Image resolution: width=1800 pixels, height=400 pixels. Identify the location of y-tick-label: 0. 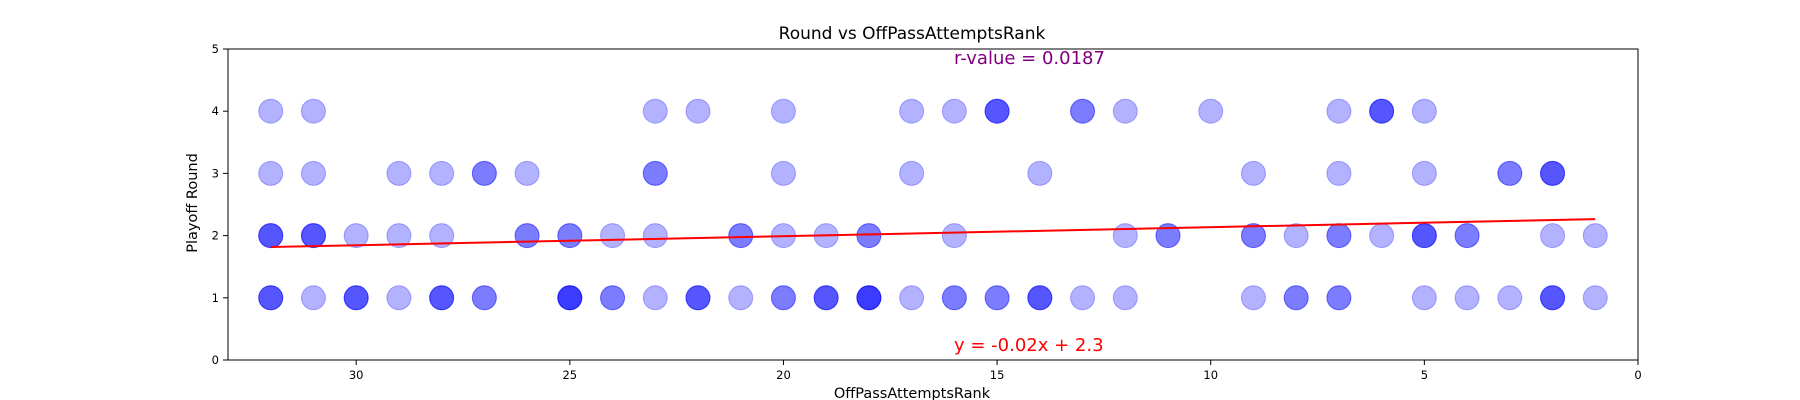
(215, 360).